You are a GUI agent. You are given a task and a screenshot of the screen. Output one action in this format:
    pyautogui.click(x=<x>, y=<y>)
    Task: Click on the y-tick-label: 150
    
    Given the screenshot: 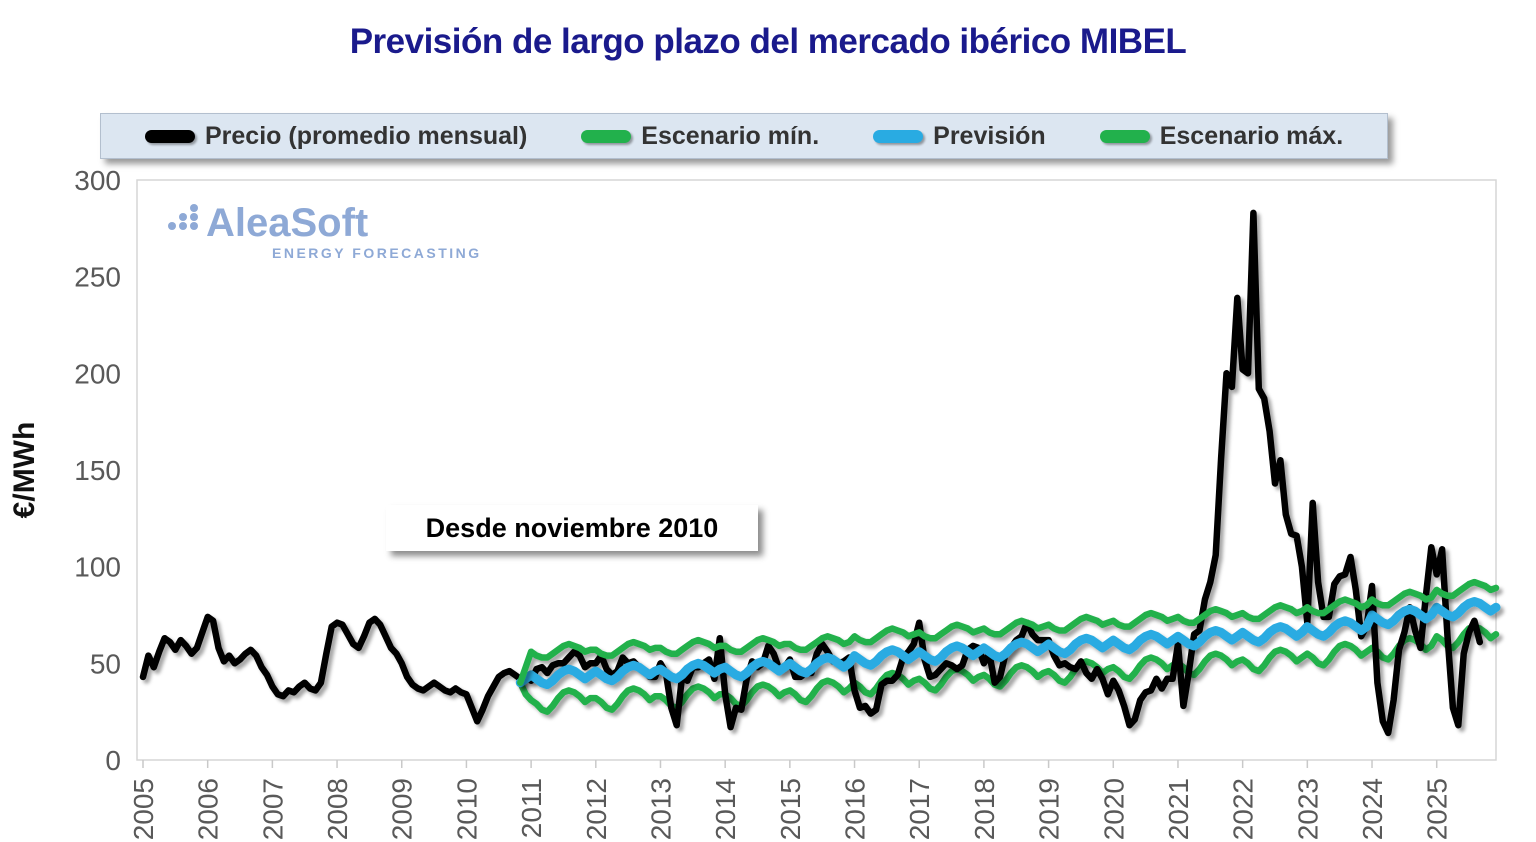 What is the action you would take?
    pyautogui.click(x=97, y=470)
    